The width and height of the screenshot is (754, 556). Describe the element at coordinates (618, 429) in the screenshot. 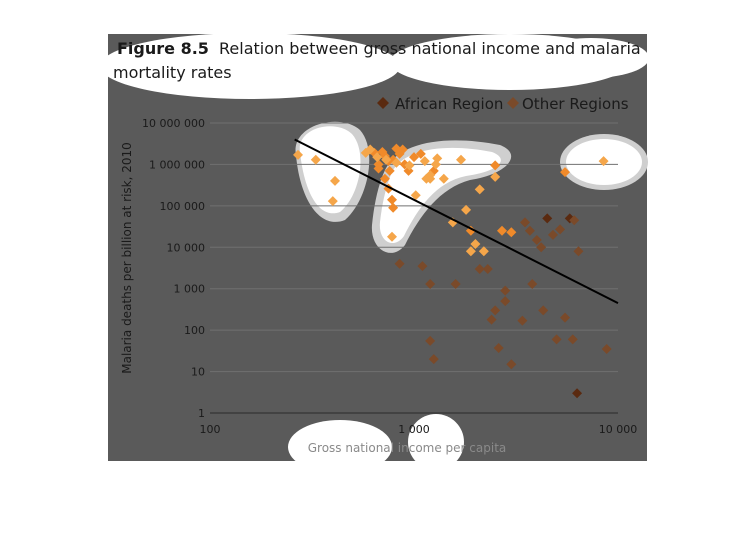

I see `x-tick-label: 10 000` at that location.